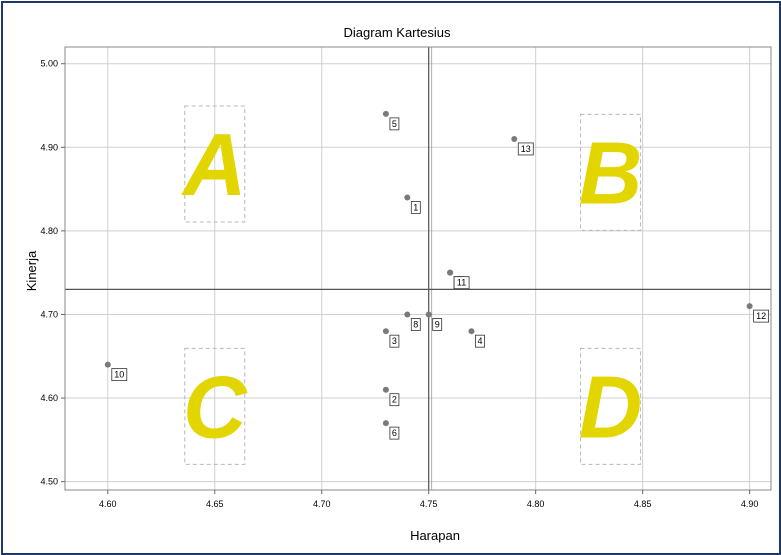 This screenshot has height=555, width=781. I want to click on x-tick-label: 4.75, so click(429, 504).